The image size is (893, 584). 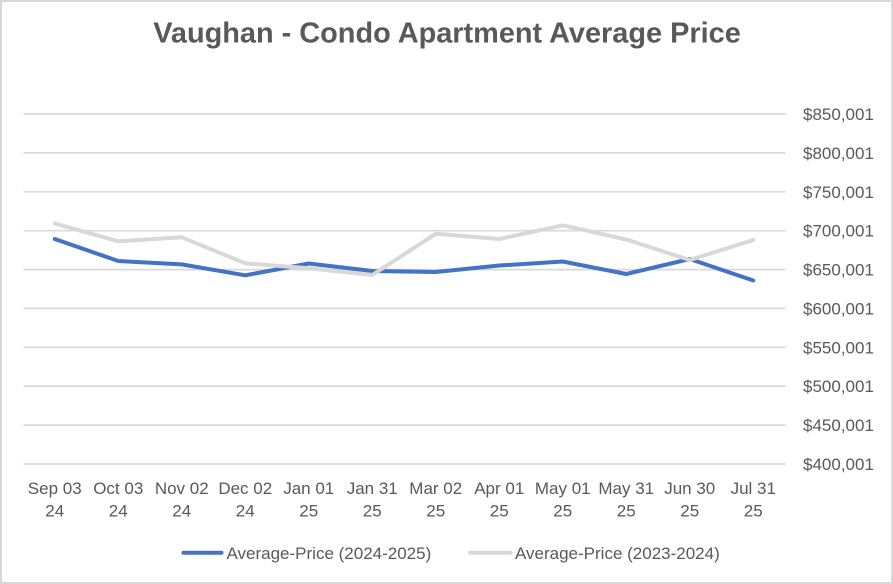 What do you see at coordinates (435, 488) in the screenshot?
I see `svg-text: Mar 02` at bounding box center [435, 488].